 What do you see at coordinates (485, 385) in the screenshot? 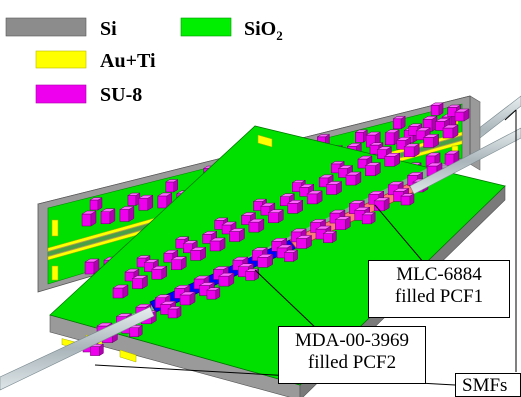
I see `smf-callout-label: SMFs` at bounding box center [485, 385].